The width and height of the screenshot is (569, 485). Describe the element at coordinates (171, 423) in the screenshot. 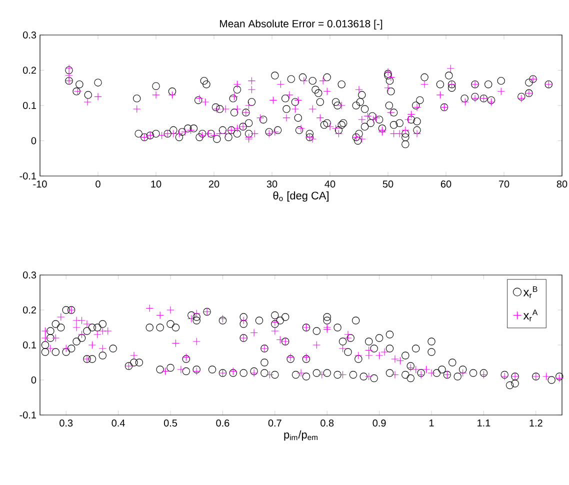

I see `x-tick-label: 0.5` at that location.